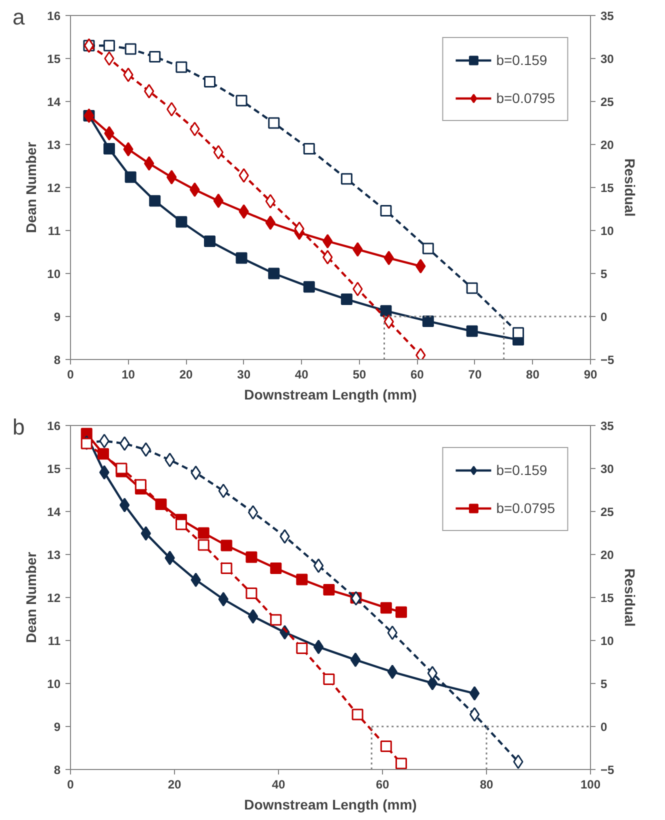 This screenshot has width=665, height=820. I want to click on x-tick-label: 10, so click(129, 375).